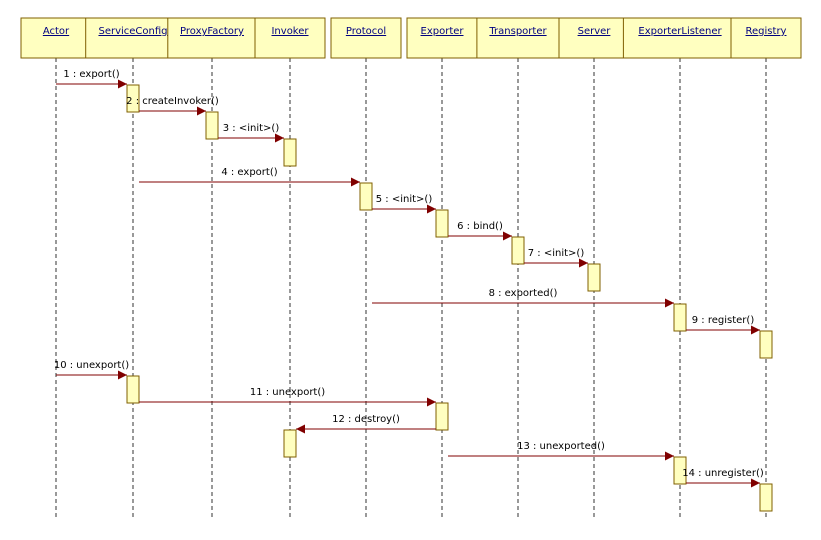  Describe the element at coordinates (249, 172) in the screenshot. I see `message-label: 4 : export()` at that location.